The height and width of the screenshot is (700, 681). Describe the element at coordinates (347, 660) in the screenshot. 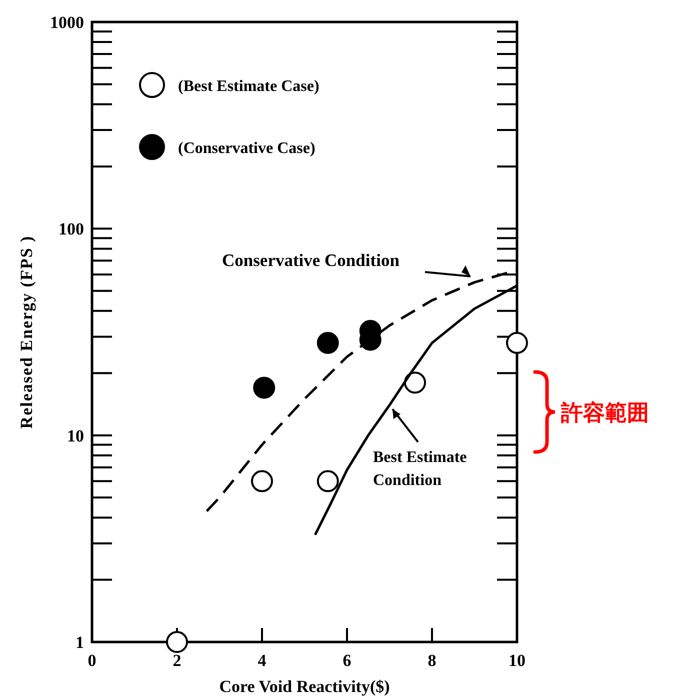

I see `x-tick-label: 6` at that location.